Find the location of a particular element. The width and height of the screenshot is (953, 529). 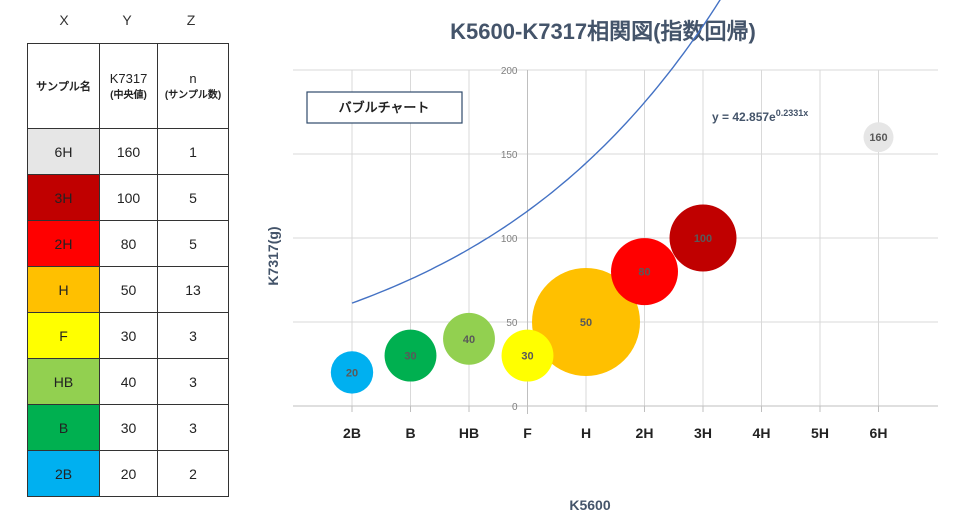

legend-box is located at coordinates (384, 107).